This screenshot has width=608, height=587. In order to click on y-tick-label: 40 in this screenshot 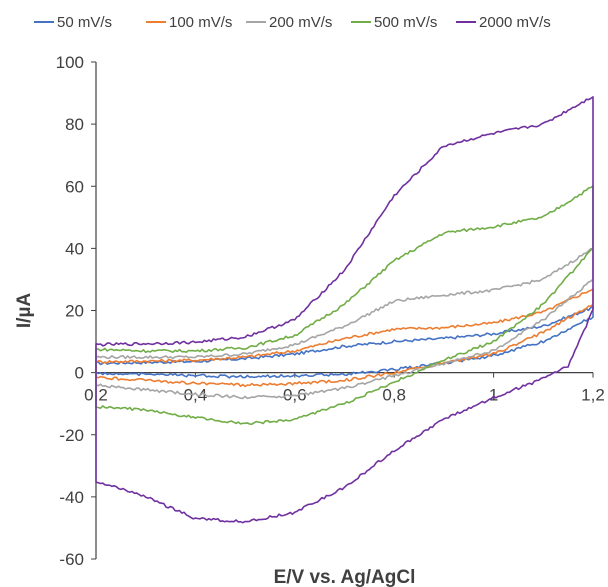, I will do `click(74, 248)`.